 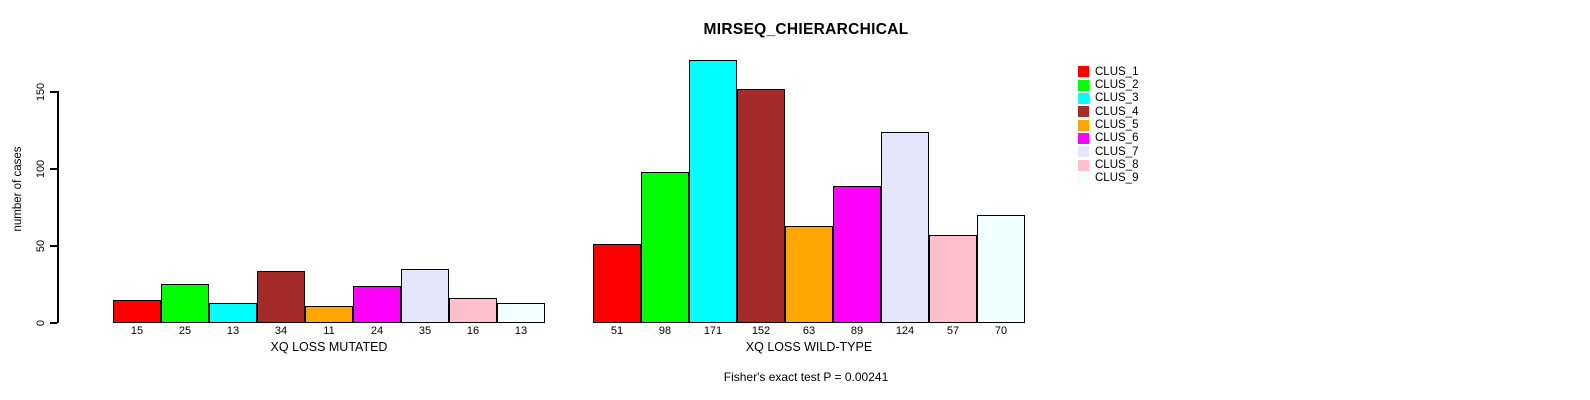 What do you see at coordinates (1117, 178) in the screenshot?
I see `legend-label: CLUS_9` at bounding box center [1117, 178].